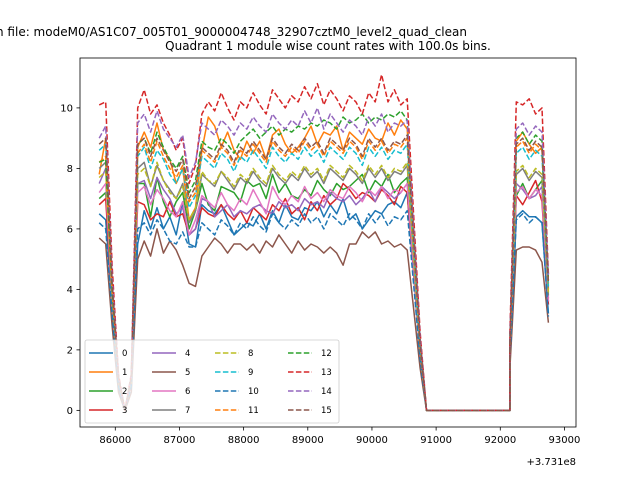  Describe the element at coordinates (253, 411) in the screenshot. I see `legend-label-11: 11` at that location.